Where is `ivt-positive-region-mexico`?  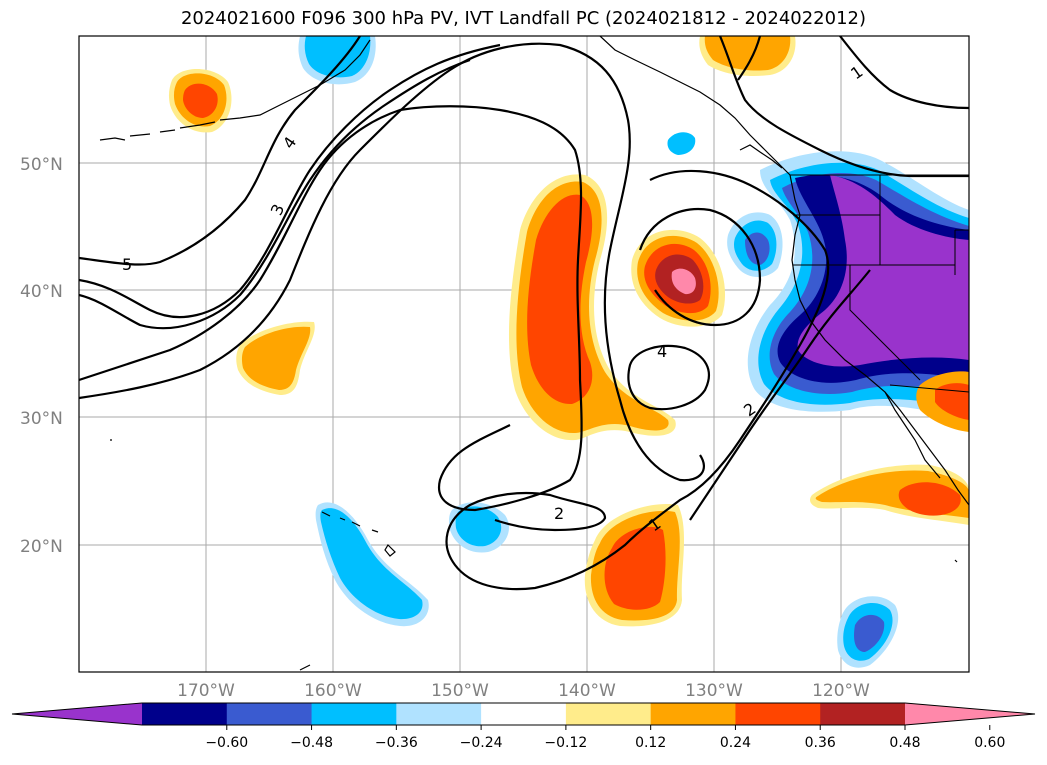 ivt-positive-region-mexico is located at coordinates (889, 448).